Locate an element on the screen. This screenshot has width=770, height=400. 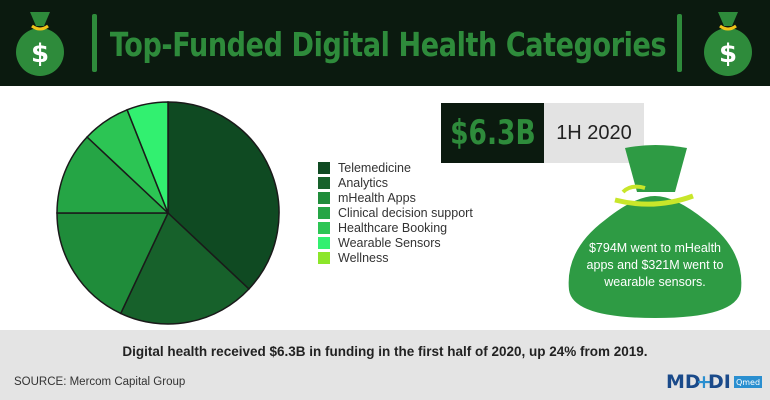
pie-slice-telemedicine is located at coordinates (223, 196).